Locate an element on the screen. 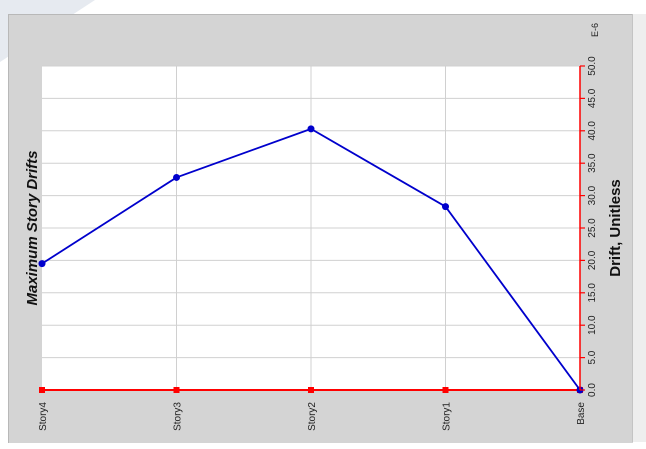 This screenshot has width=646, height=449. y-axis-title: Drift, Unitless is located at coordinates (615, 228).